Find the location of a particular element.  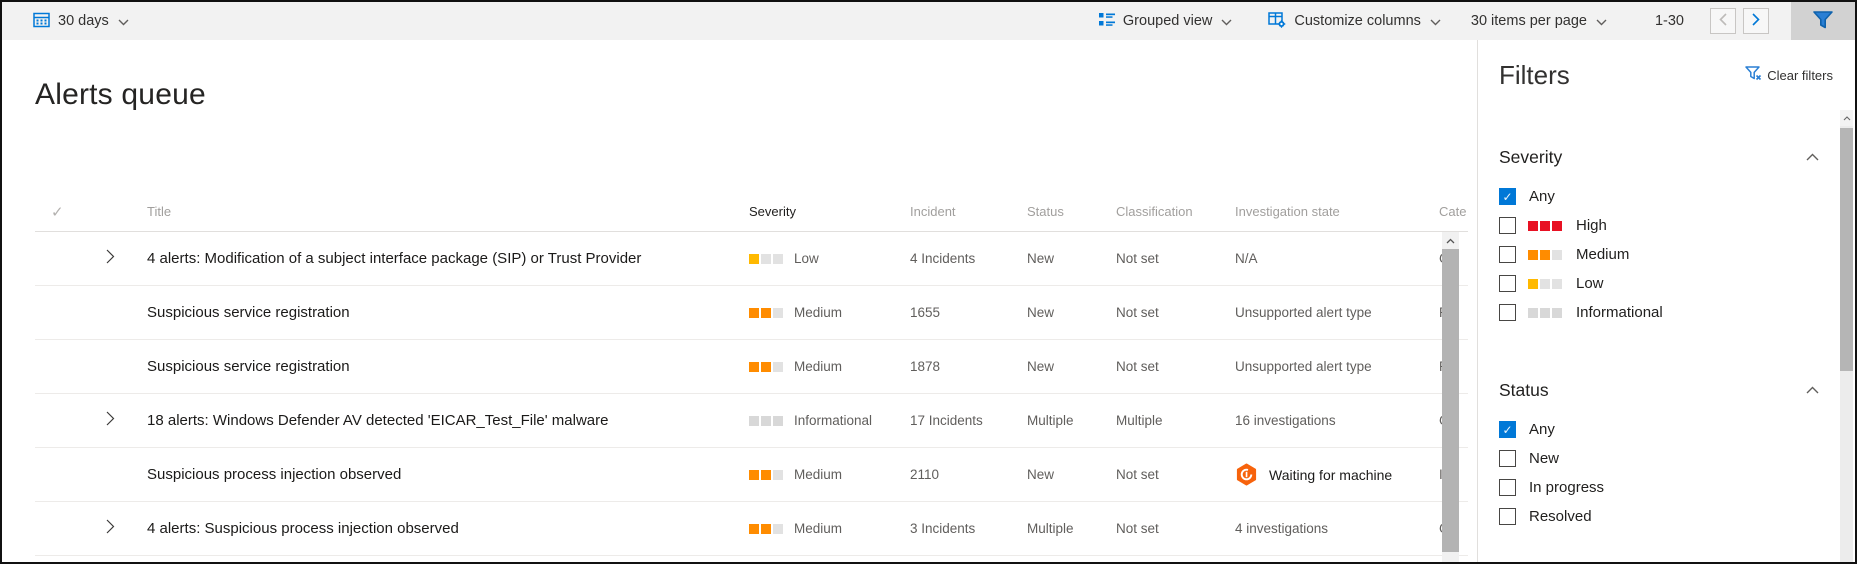

filters-header: Filters Clear filters is located at coordinates (1677, 75).